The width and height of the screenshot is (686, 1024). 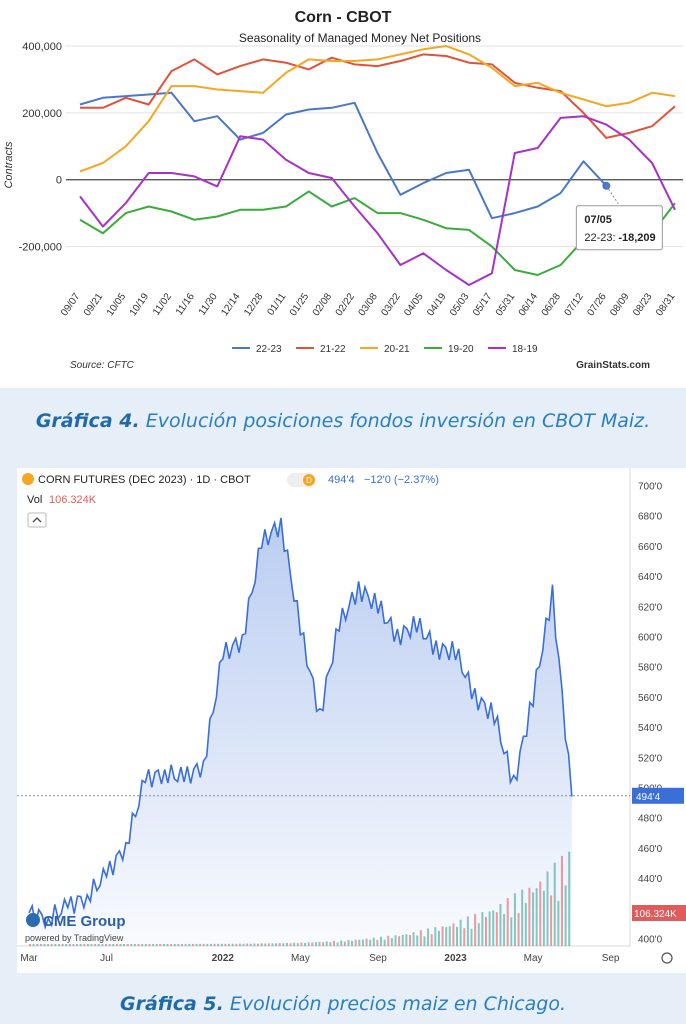 What do you see at coordinates (254, 304) in the screenshot?
I see `x-tick-label: 12/28` at bounding box center [254, 304].